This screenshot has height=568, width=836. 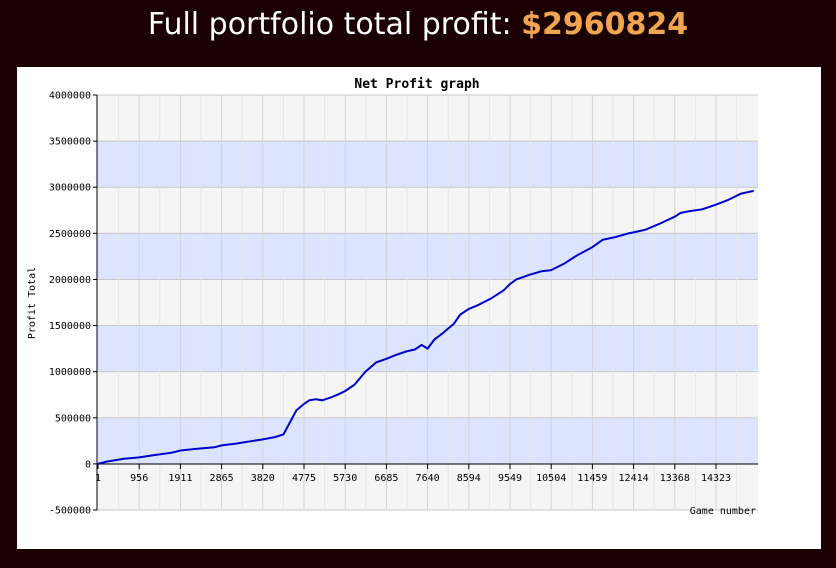 I want to click on x-tick-label: 1911, so click(x=180, y=478).